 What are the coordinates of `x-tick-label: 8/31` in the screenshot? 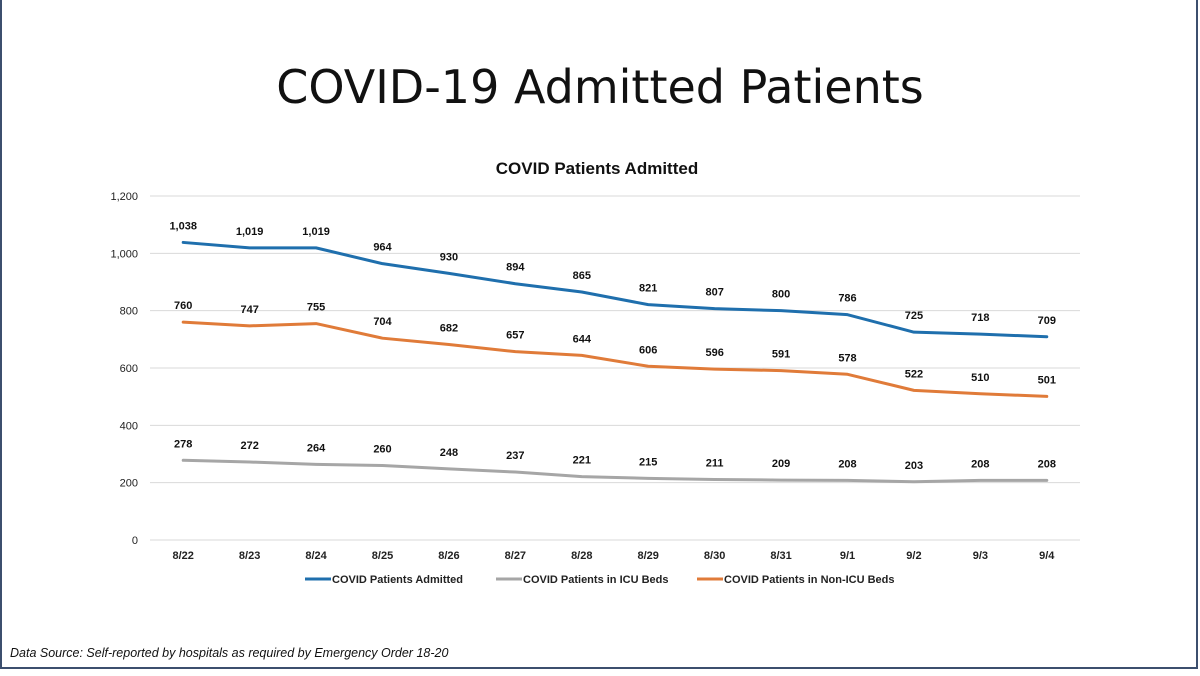 It's located at (780, 556).